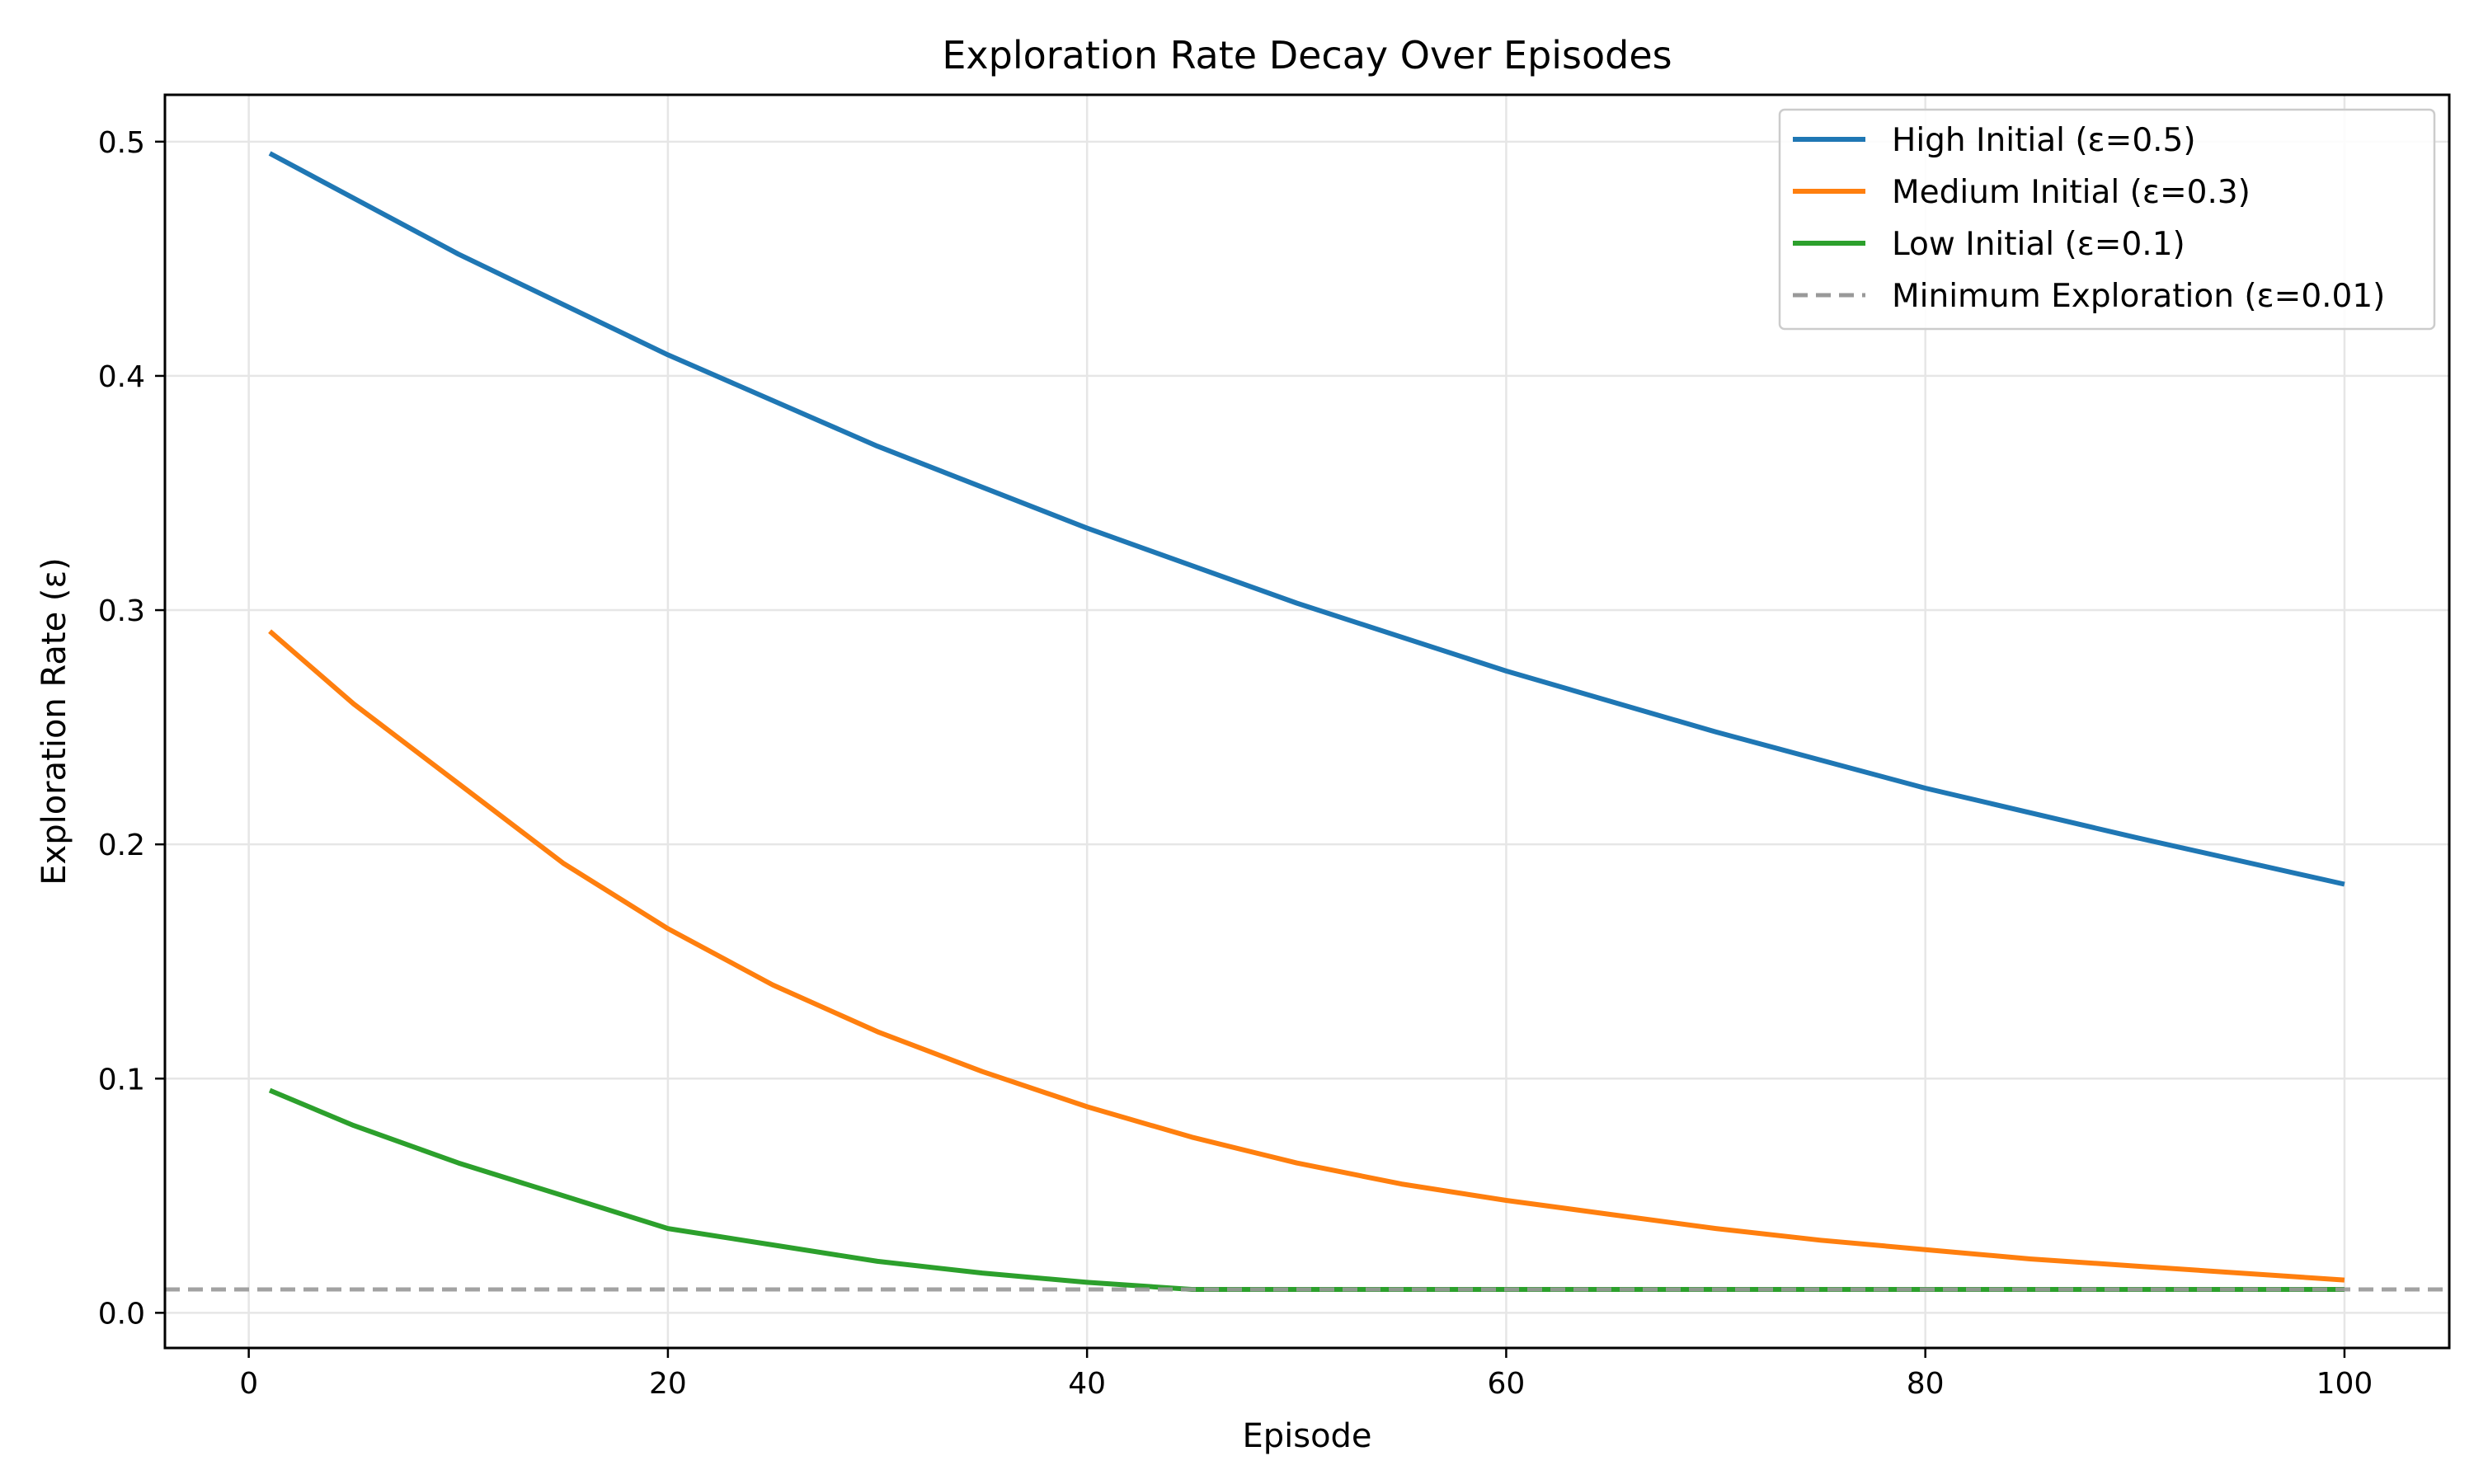 The height and width of the screenshot is (1484, 2474). What do you see at coordinates (1306, 1436) in the screenshot?
I see `x-axis-label: Episode` at bounding box center [1306, 1436].